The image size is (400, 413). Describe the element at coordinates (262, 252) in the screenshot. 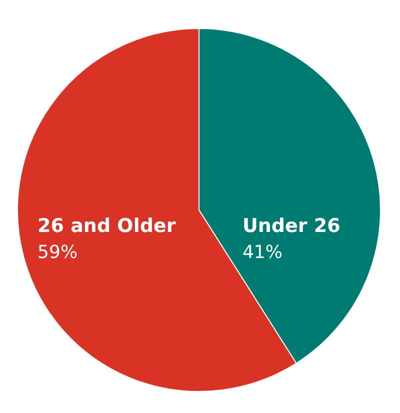

I see `data-label: 41%` at that location.